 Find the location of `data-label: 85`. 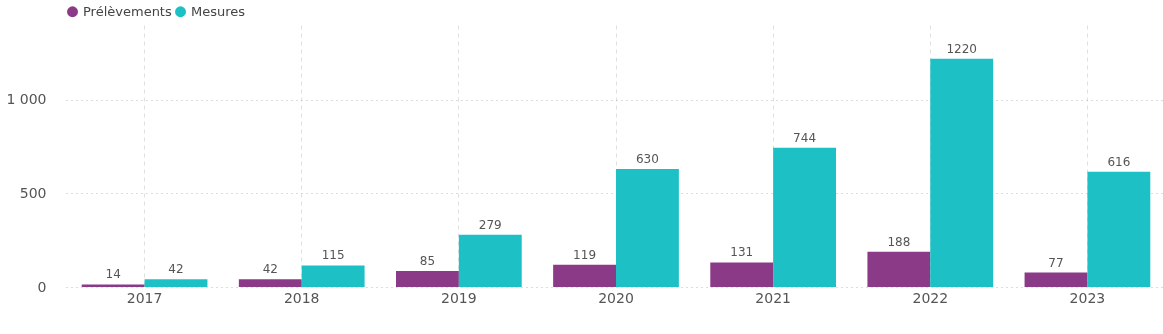

data-label: 85 is located at coordinates (427, 261).